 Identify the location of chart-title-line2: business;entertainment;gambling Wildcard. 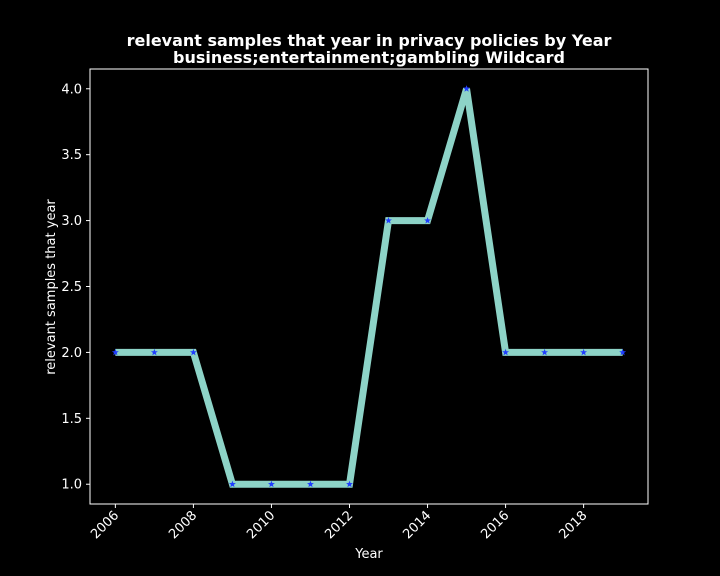
(369, 57).